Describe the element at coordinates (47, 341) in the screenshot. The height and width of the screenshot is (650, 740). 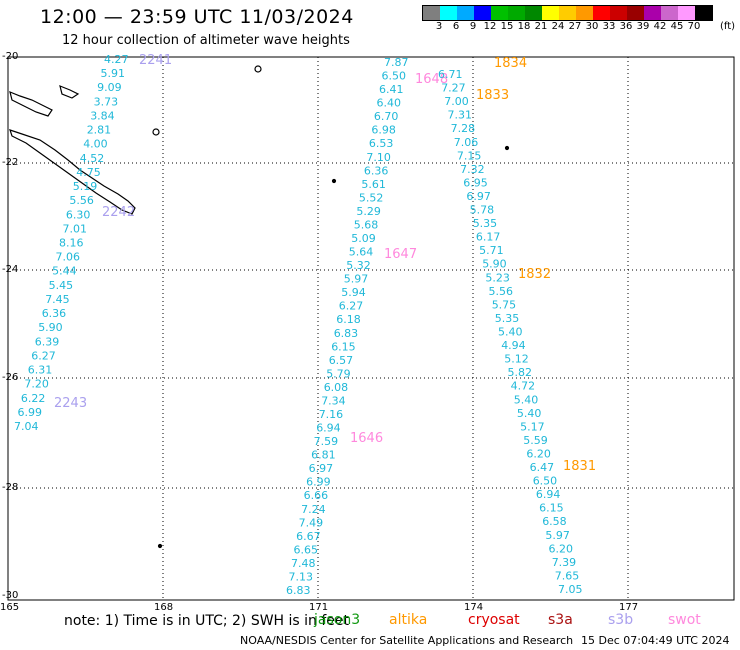
I see `wave-height-value: 6.39` at that location.